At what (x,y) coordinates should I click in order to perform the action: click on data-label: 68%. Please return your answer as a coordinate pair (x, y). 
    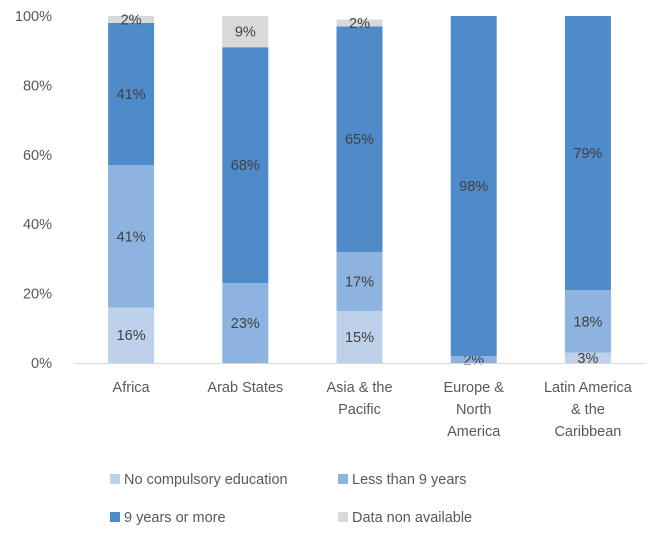
    Looking at the image, I should click on (245, 166).